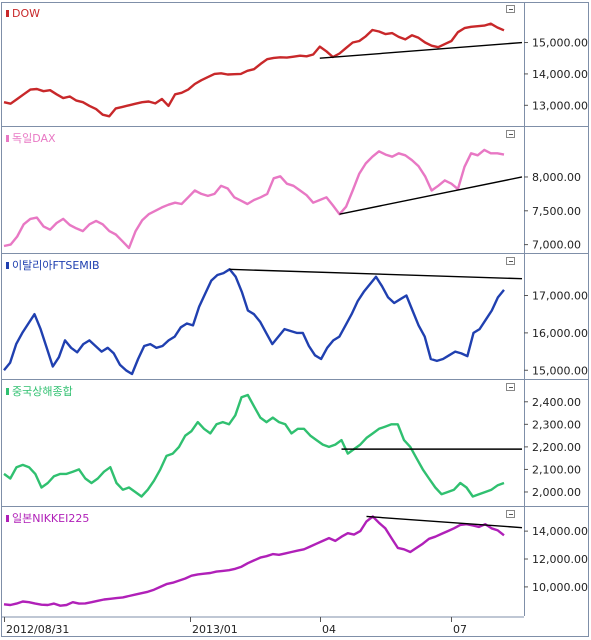 This screenshot has height=640, width=591. I want to click on legend-label-3: 이탈리아FTSEMIB, so click(56, 265).